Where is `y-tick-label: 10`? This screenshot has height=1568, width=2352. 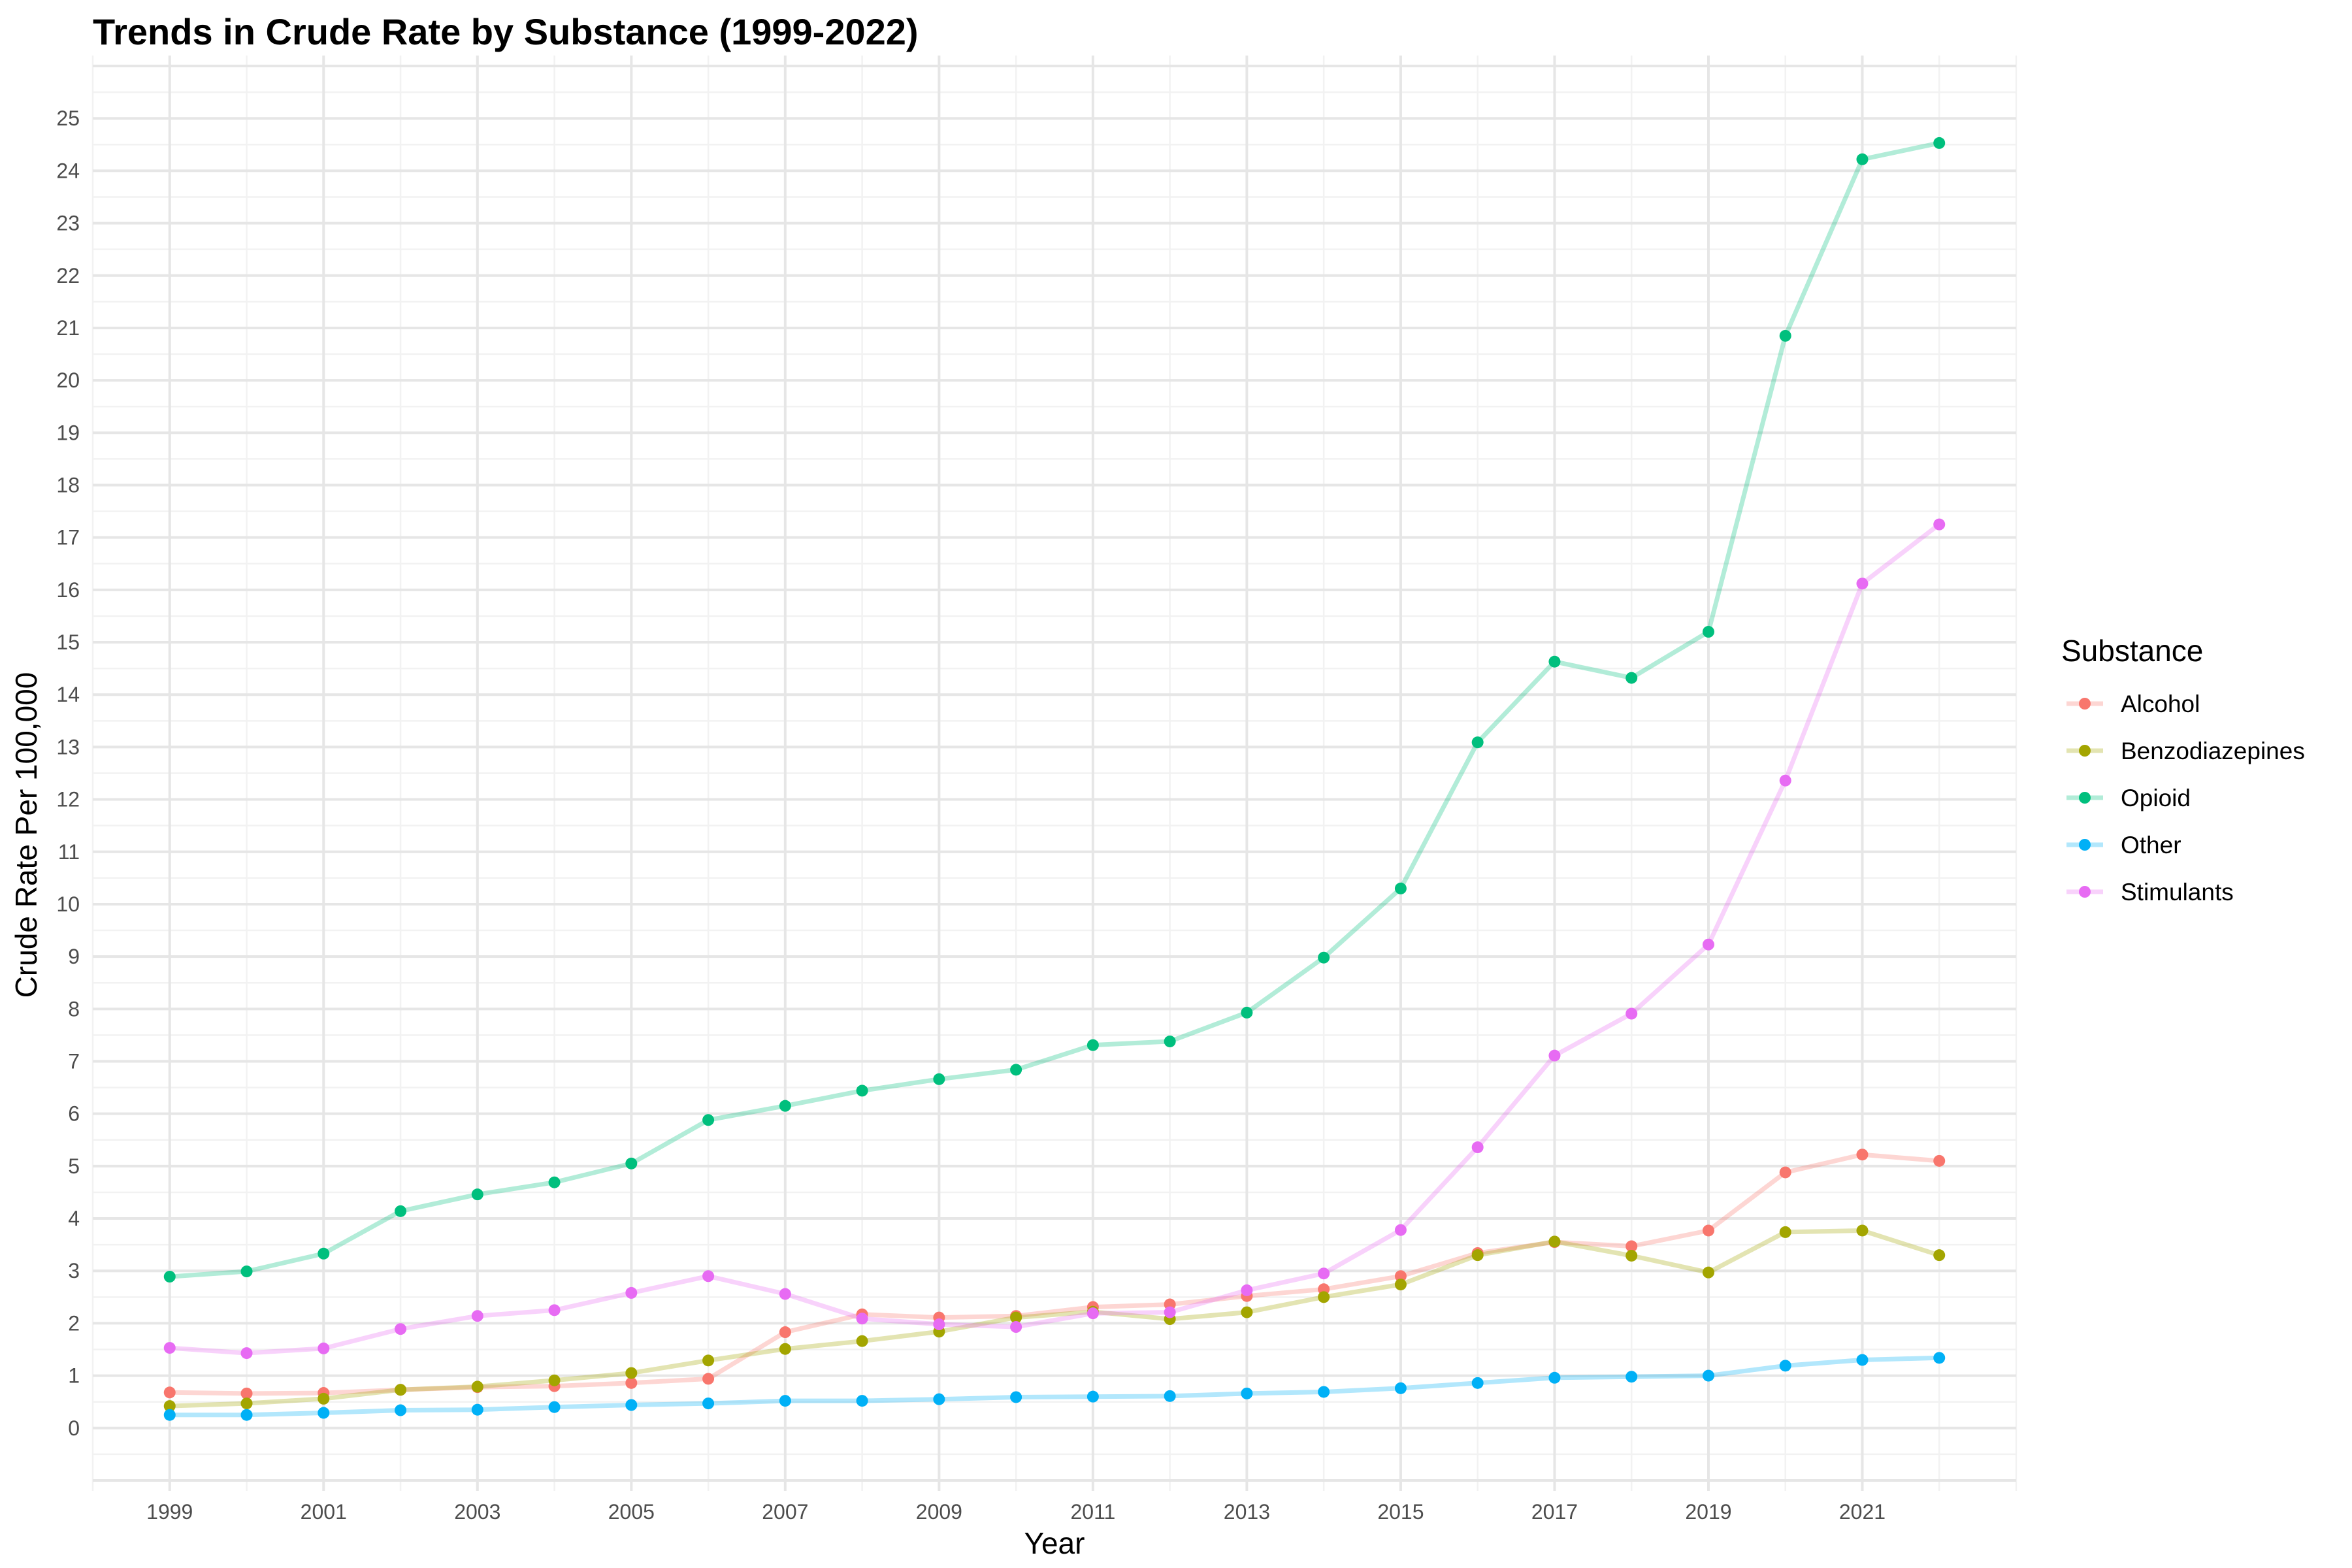
y-tick-label: 10 is located at coordinates (68, 904).